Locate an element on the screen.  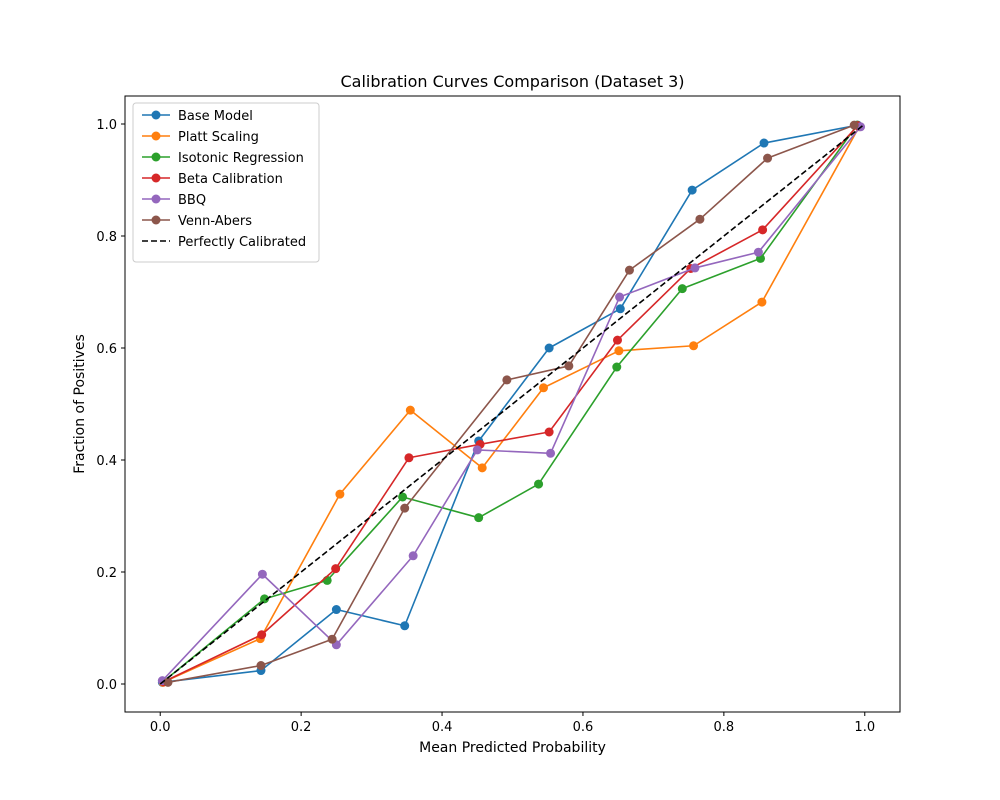
x-axis-label: Mean Predicted Probability is located at coordinates (512, 748).